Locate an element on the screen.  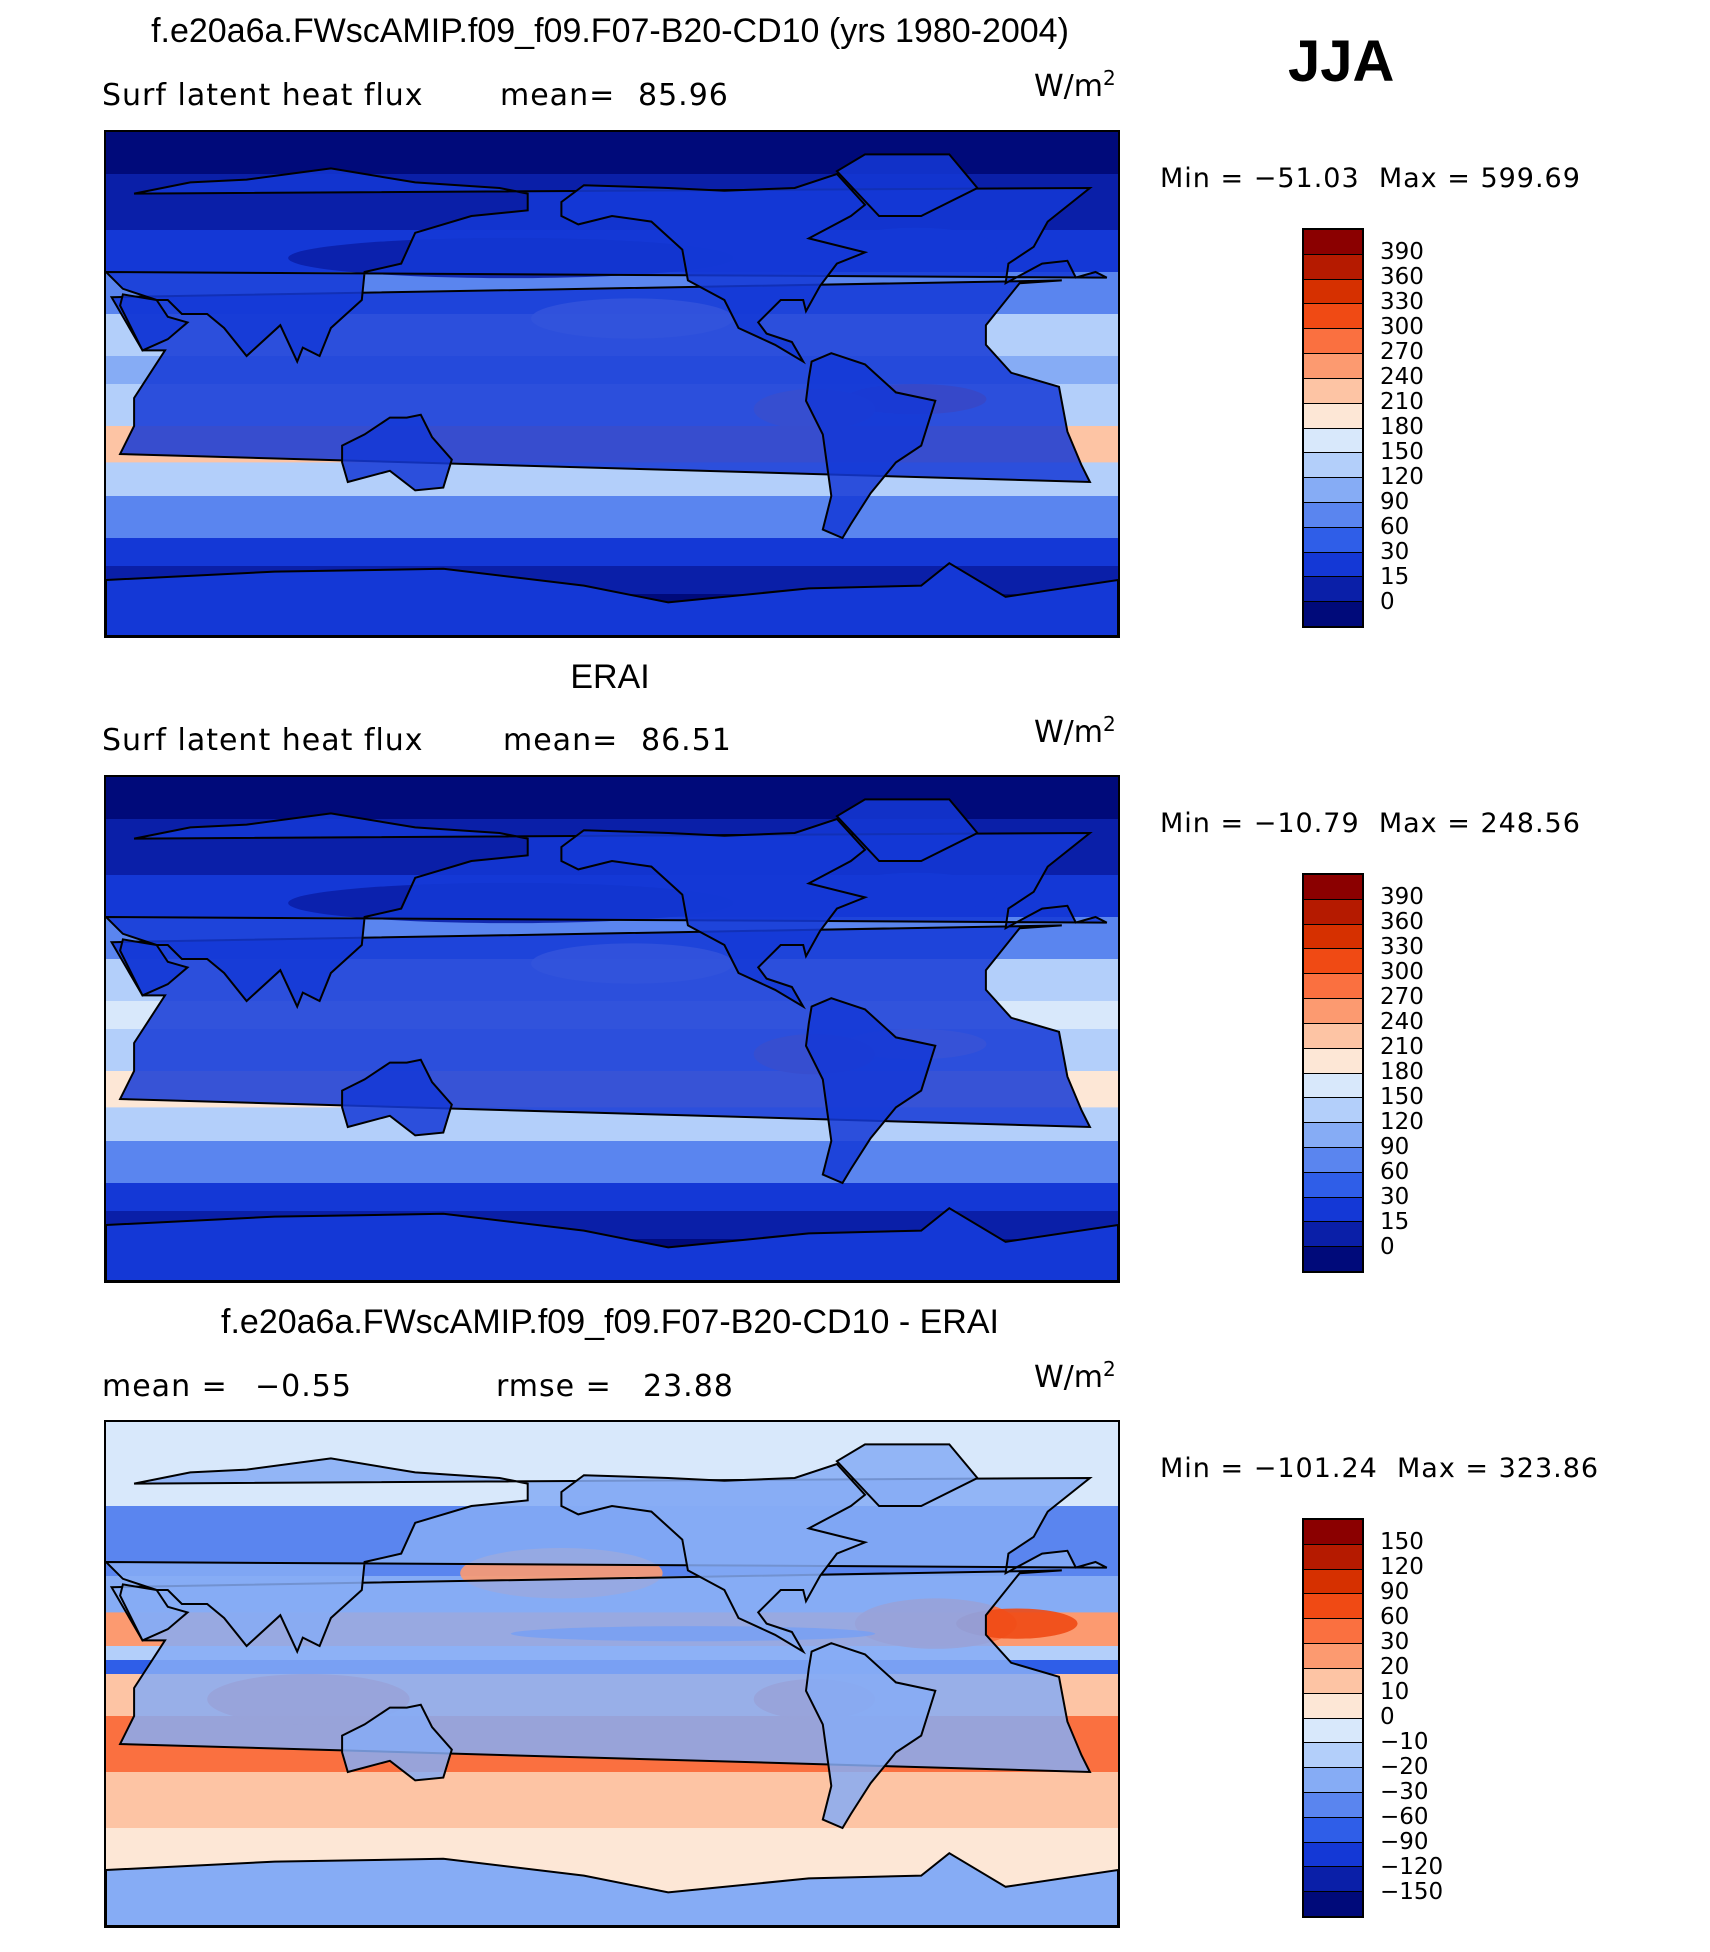
panel2-max-value: 248.56 is located at coordinates (1530, 823).